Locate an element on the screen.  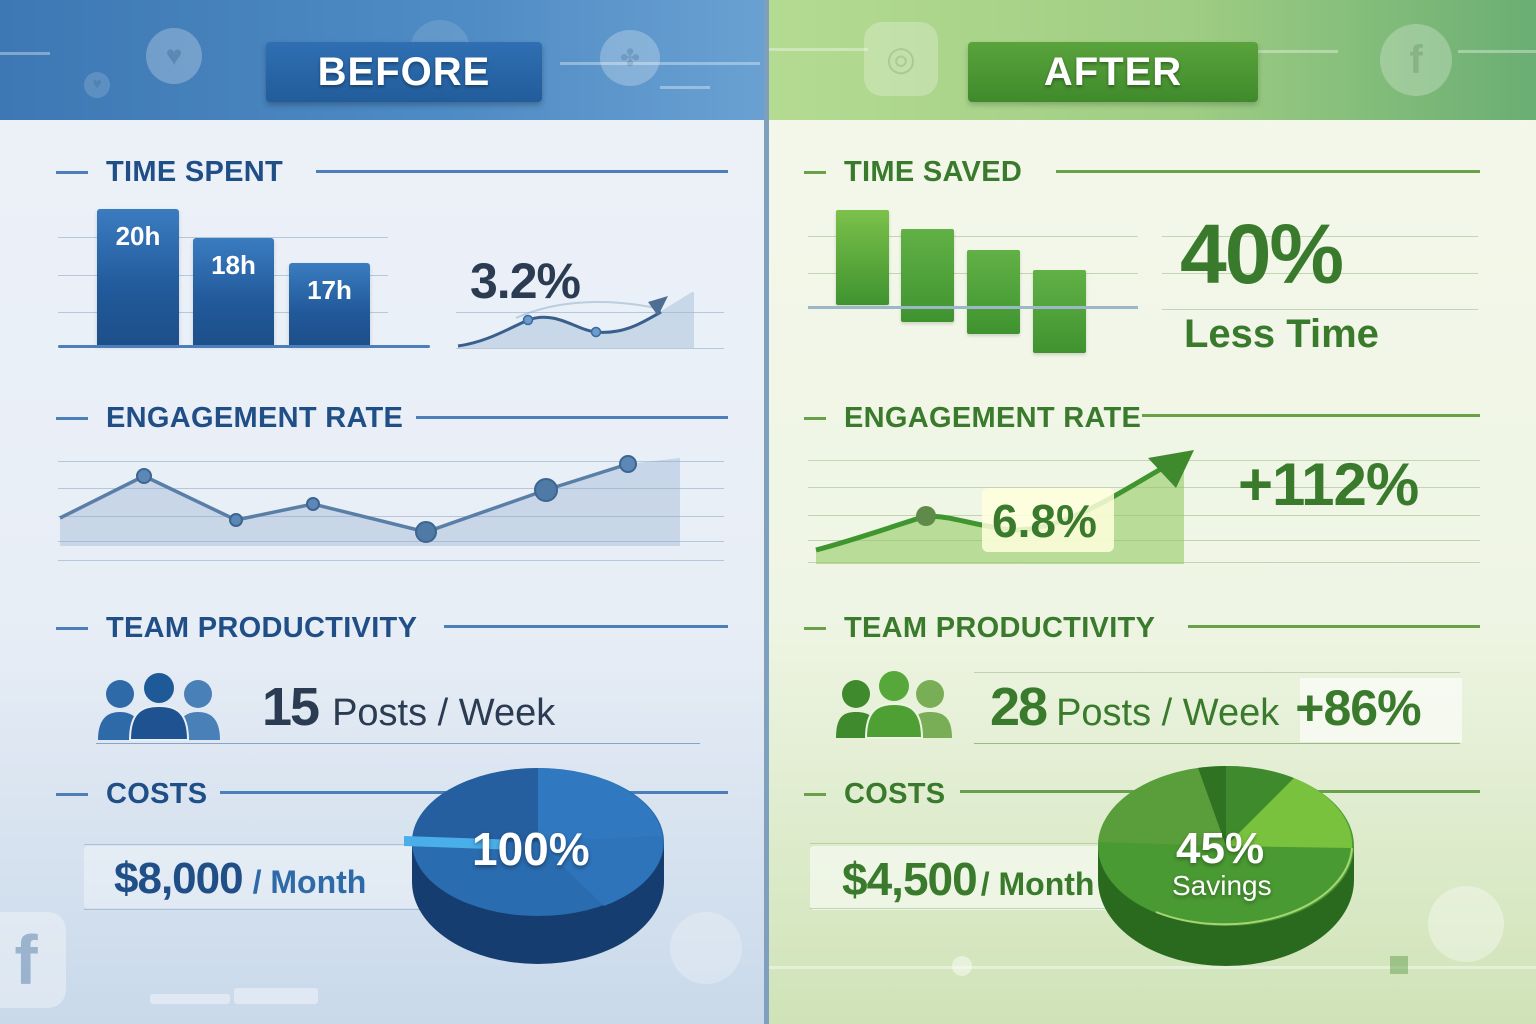
pie-label: 100% is located at coordinates (531, 849).